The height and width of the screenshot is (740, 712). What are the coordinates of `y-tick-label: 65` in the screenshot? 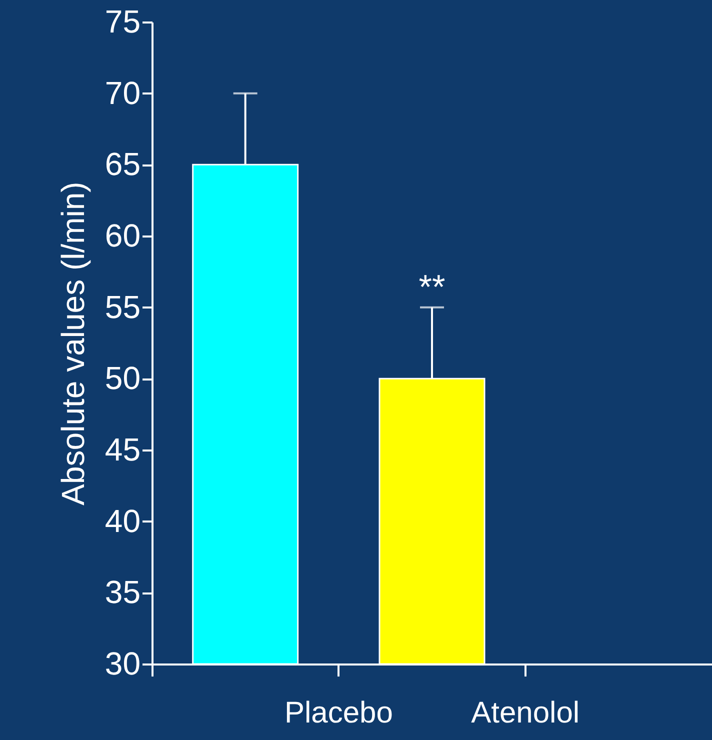 It's located at (122, 164).